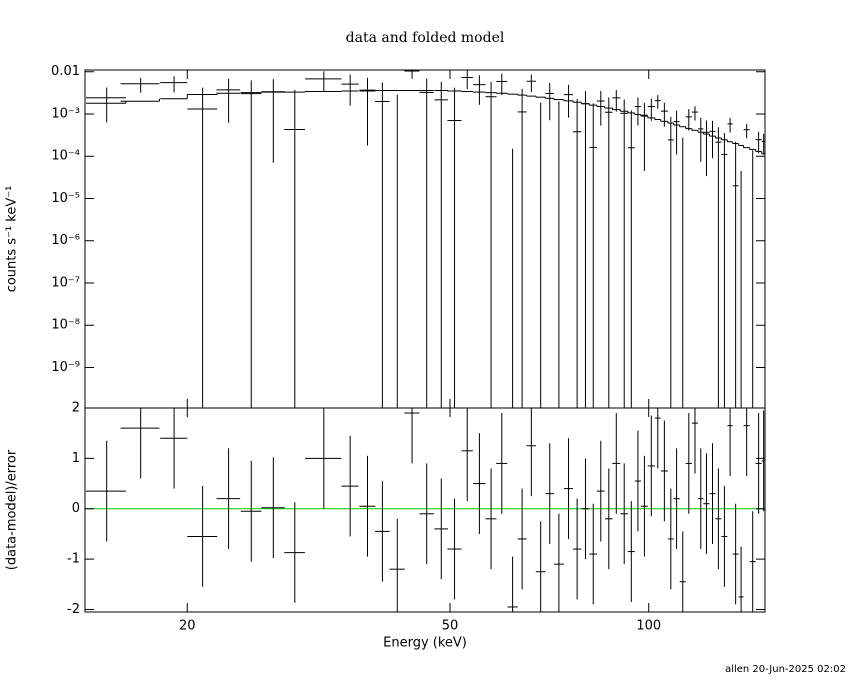 This screenshot has height=680, width=850. I want to click on y-tick-label: 1, so click(76, 458).